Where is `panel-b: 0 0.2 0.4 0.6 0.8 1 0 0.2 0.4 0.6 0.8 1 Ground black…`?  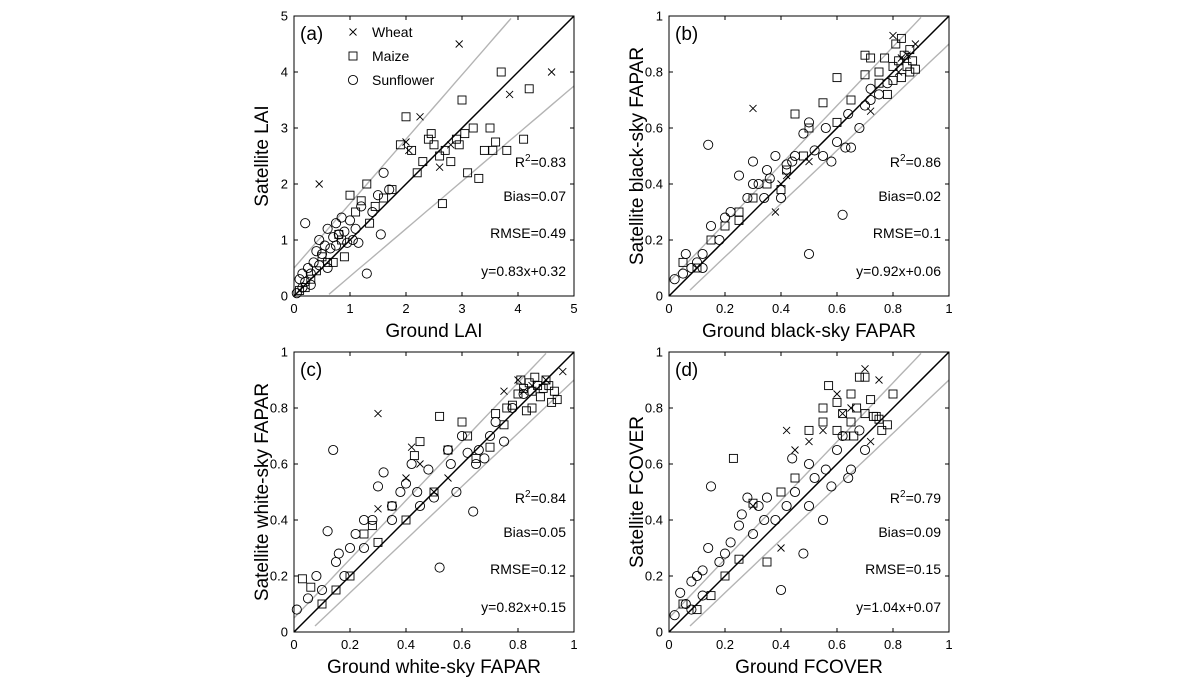
panel-b: 0 0.2 0.4 0.6 0.8 1 0 0.2 0.4 0.6 0.8 1 Ground black… is located at coordinates (790, 176).